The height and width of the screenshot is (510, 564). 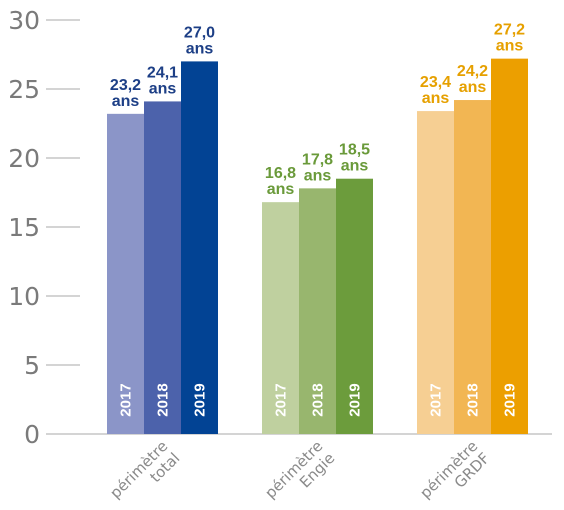 What do you see at coordinates (354, 150) in the screenshot?
I see `value-label: 18,5` at bounding box center [354, 150].